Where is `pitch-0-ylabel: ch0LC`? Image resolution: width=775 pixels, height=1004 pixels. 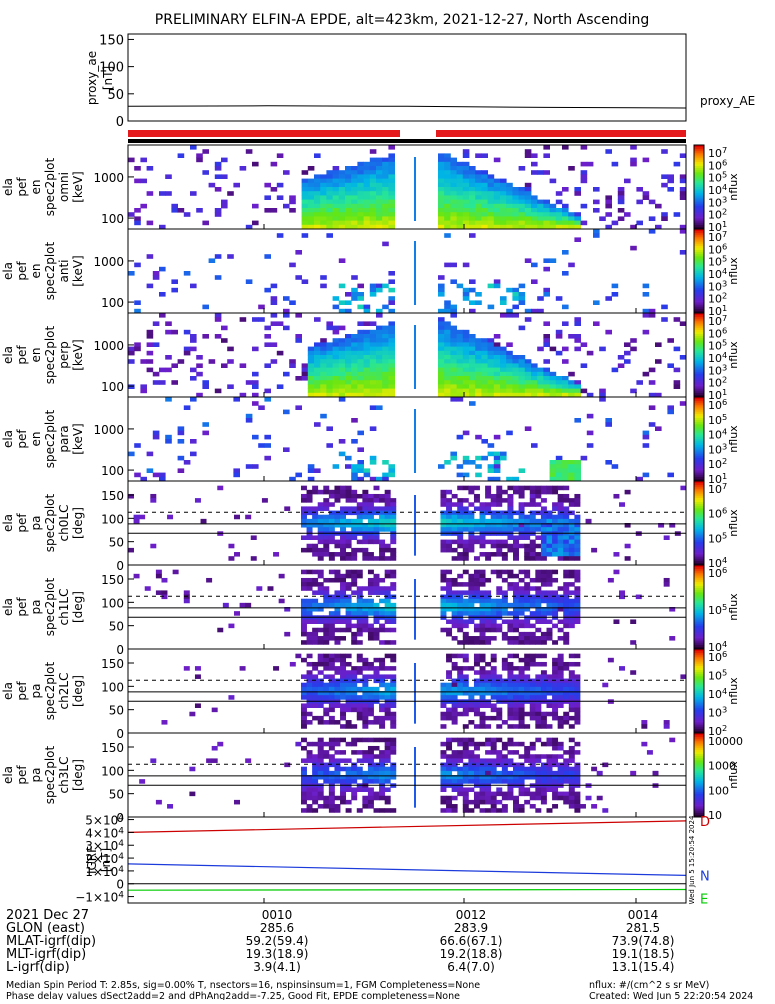 pitch-0-ylabel: ch0LC is located at coordinates (64, 523).